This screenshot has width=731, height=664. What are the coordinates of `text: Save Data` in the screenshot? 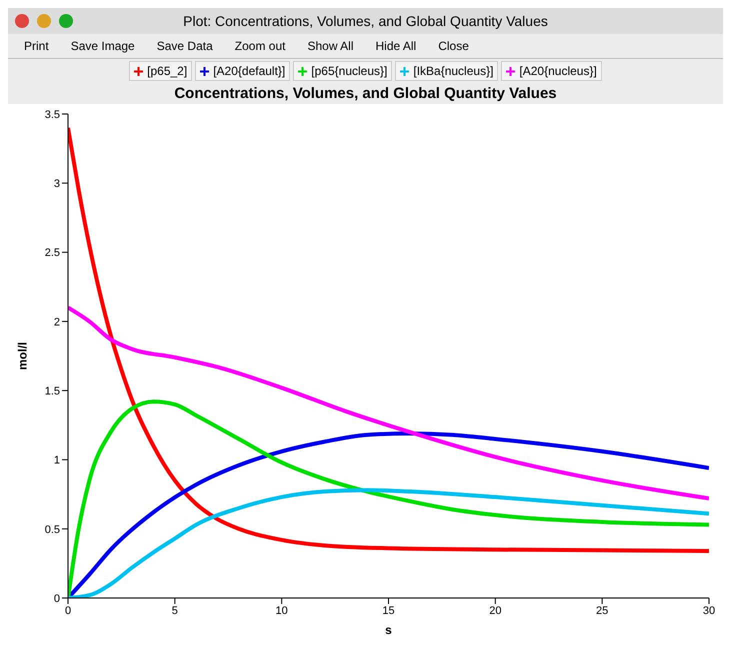 It's located at (184, 46).